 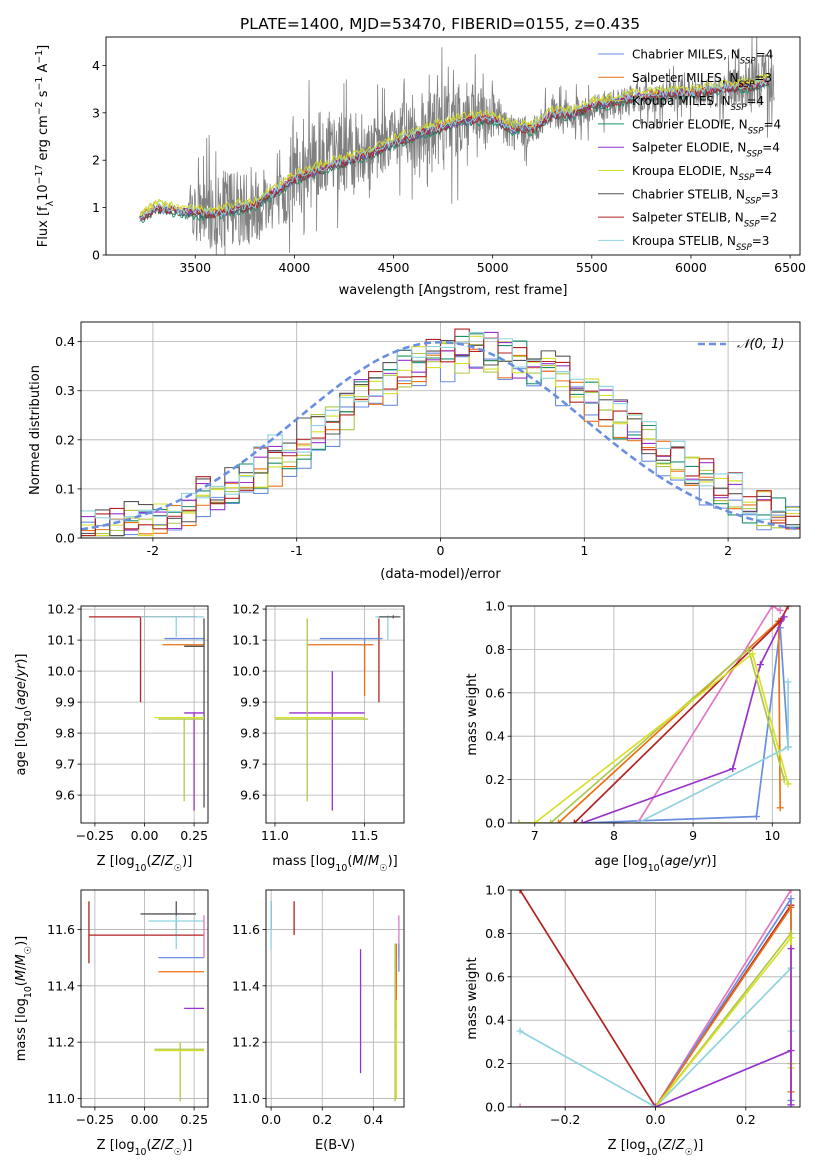 I want to click on y-tick-label: 1, so click(x=96, y=207).